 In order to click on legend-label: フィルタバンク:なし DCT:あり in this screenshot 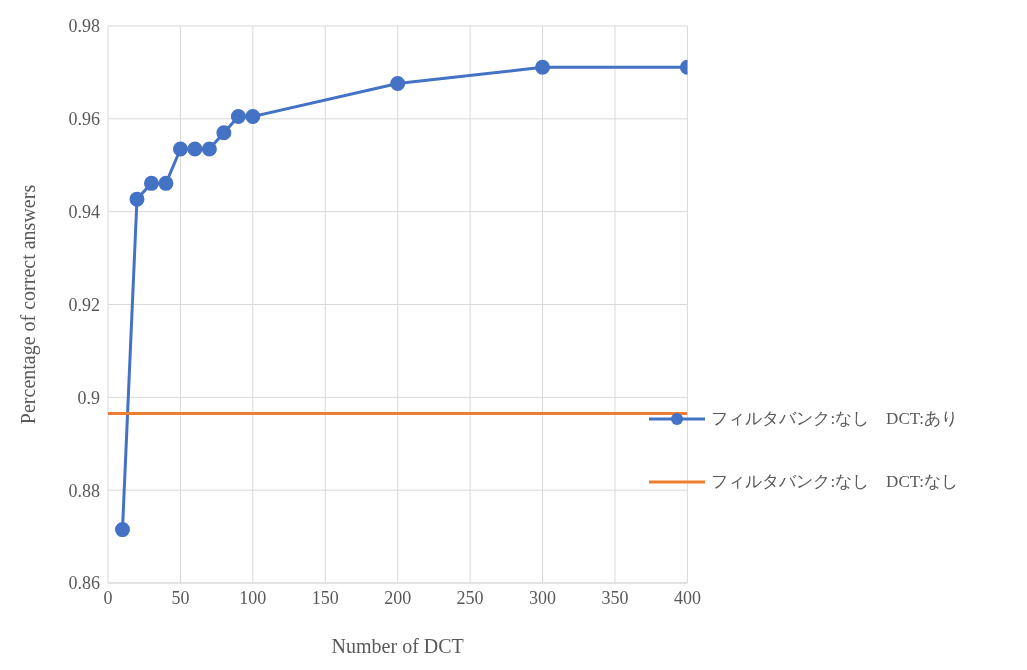, I will do `click(834, 419)`.